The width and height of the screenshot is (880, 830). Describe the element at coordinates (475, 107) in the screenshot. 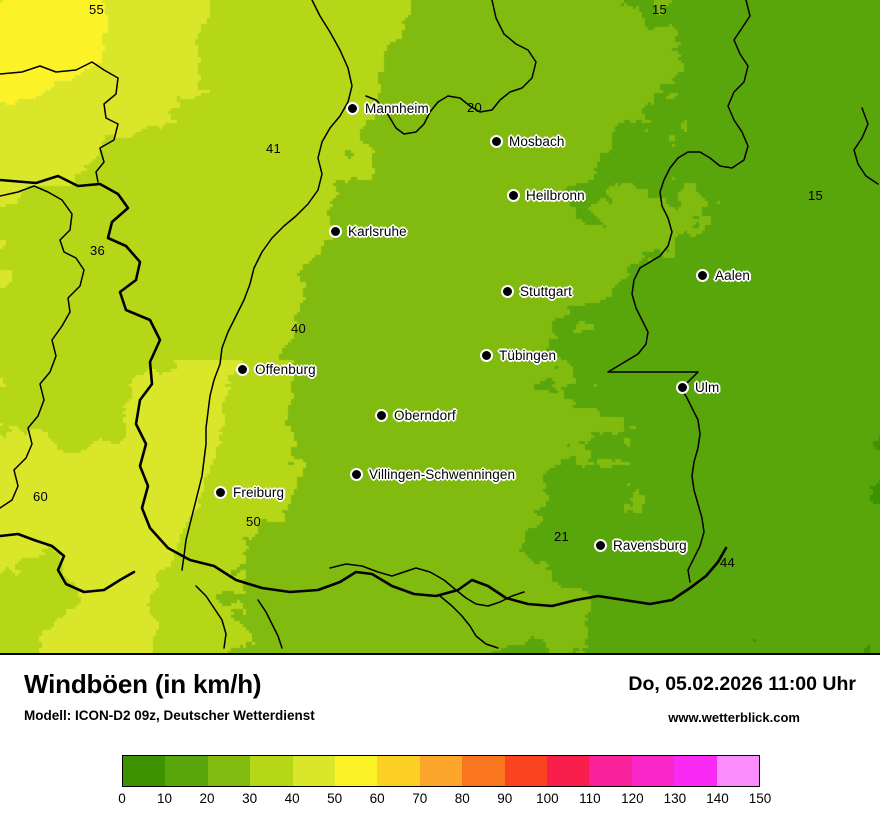

I see `value-label: 20` at that location.